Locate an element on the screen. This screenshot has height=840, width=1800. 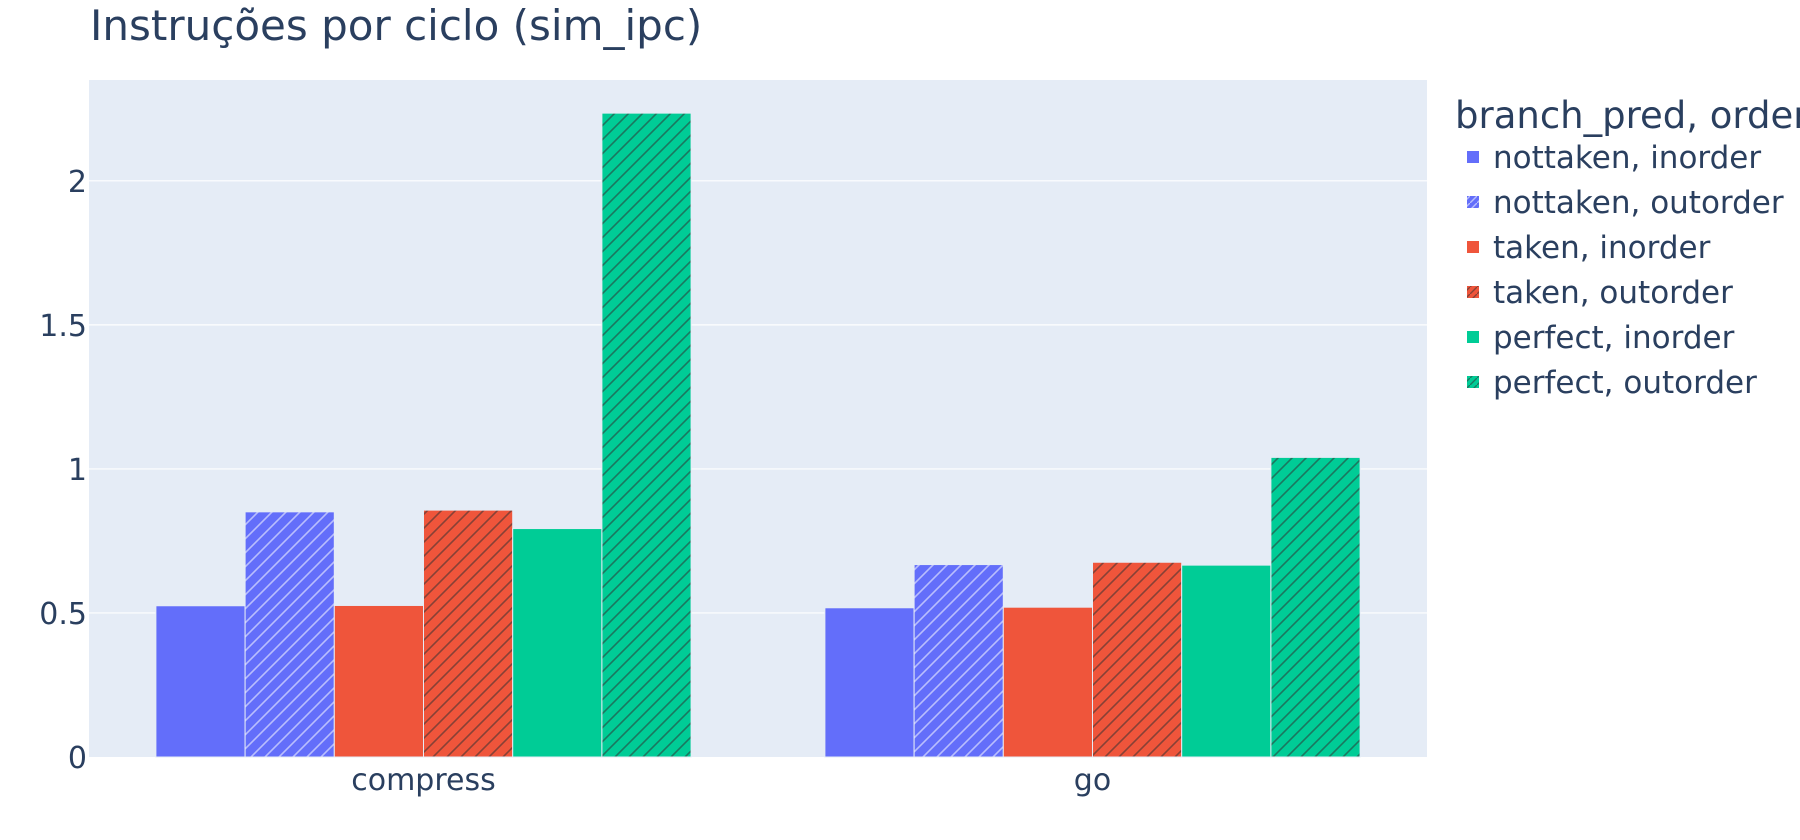
legend-label: nottaken, outorder is located at coordinates (1638, 203).